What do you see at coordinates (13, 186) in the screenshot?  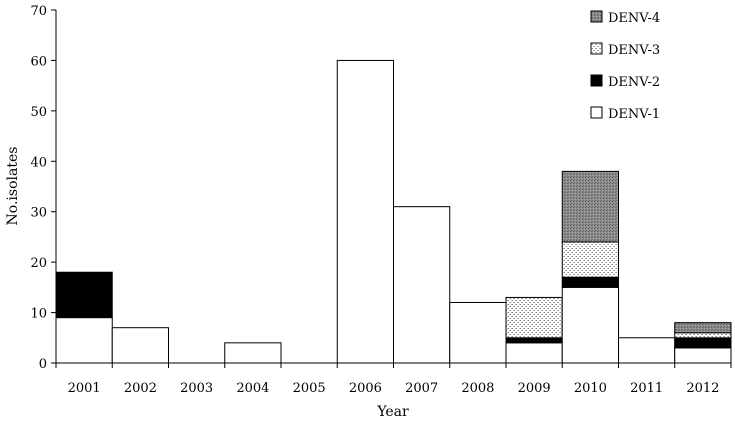 I see `y-axis-label: No.isolates` at bounding box center [13, 186].